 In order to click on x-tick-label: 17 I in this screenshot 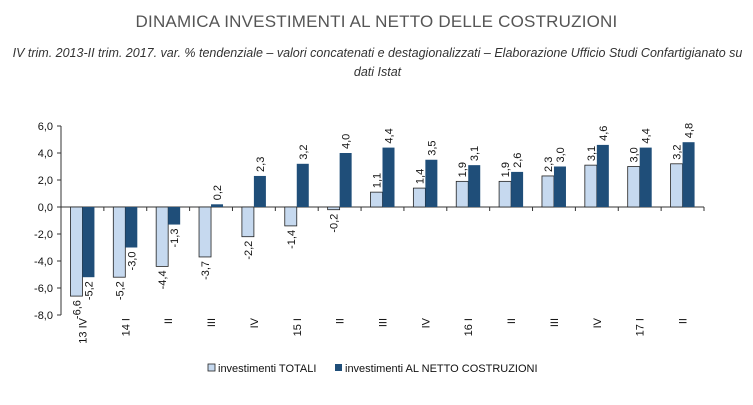, I will do `click(641, 327)`.